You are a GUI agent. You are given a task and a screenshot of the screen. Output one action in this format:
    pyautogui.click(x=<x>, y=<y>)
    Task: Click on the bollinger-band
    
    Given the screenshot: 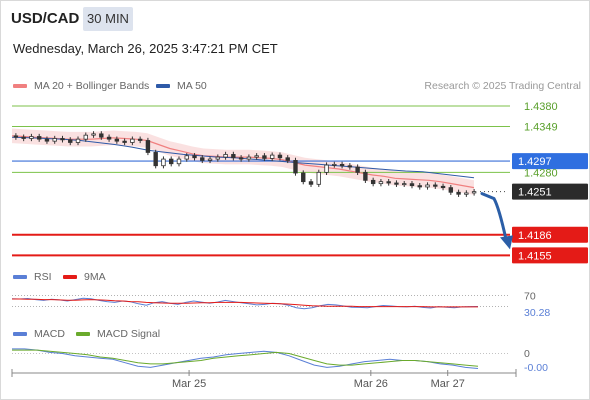 What is the action you would take?
    pyautogui.click(x=243, y=161)
    